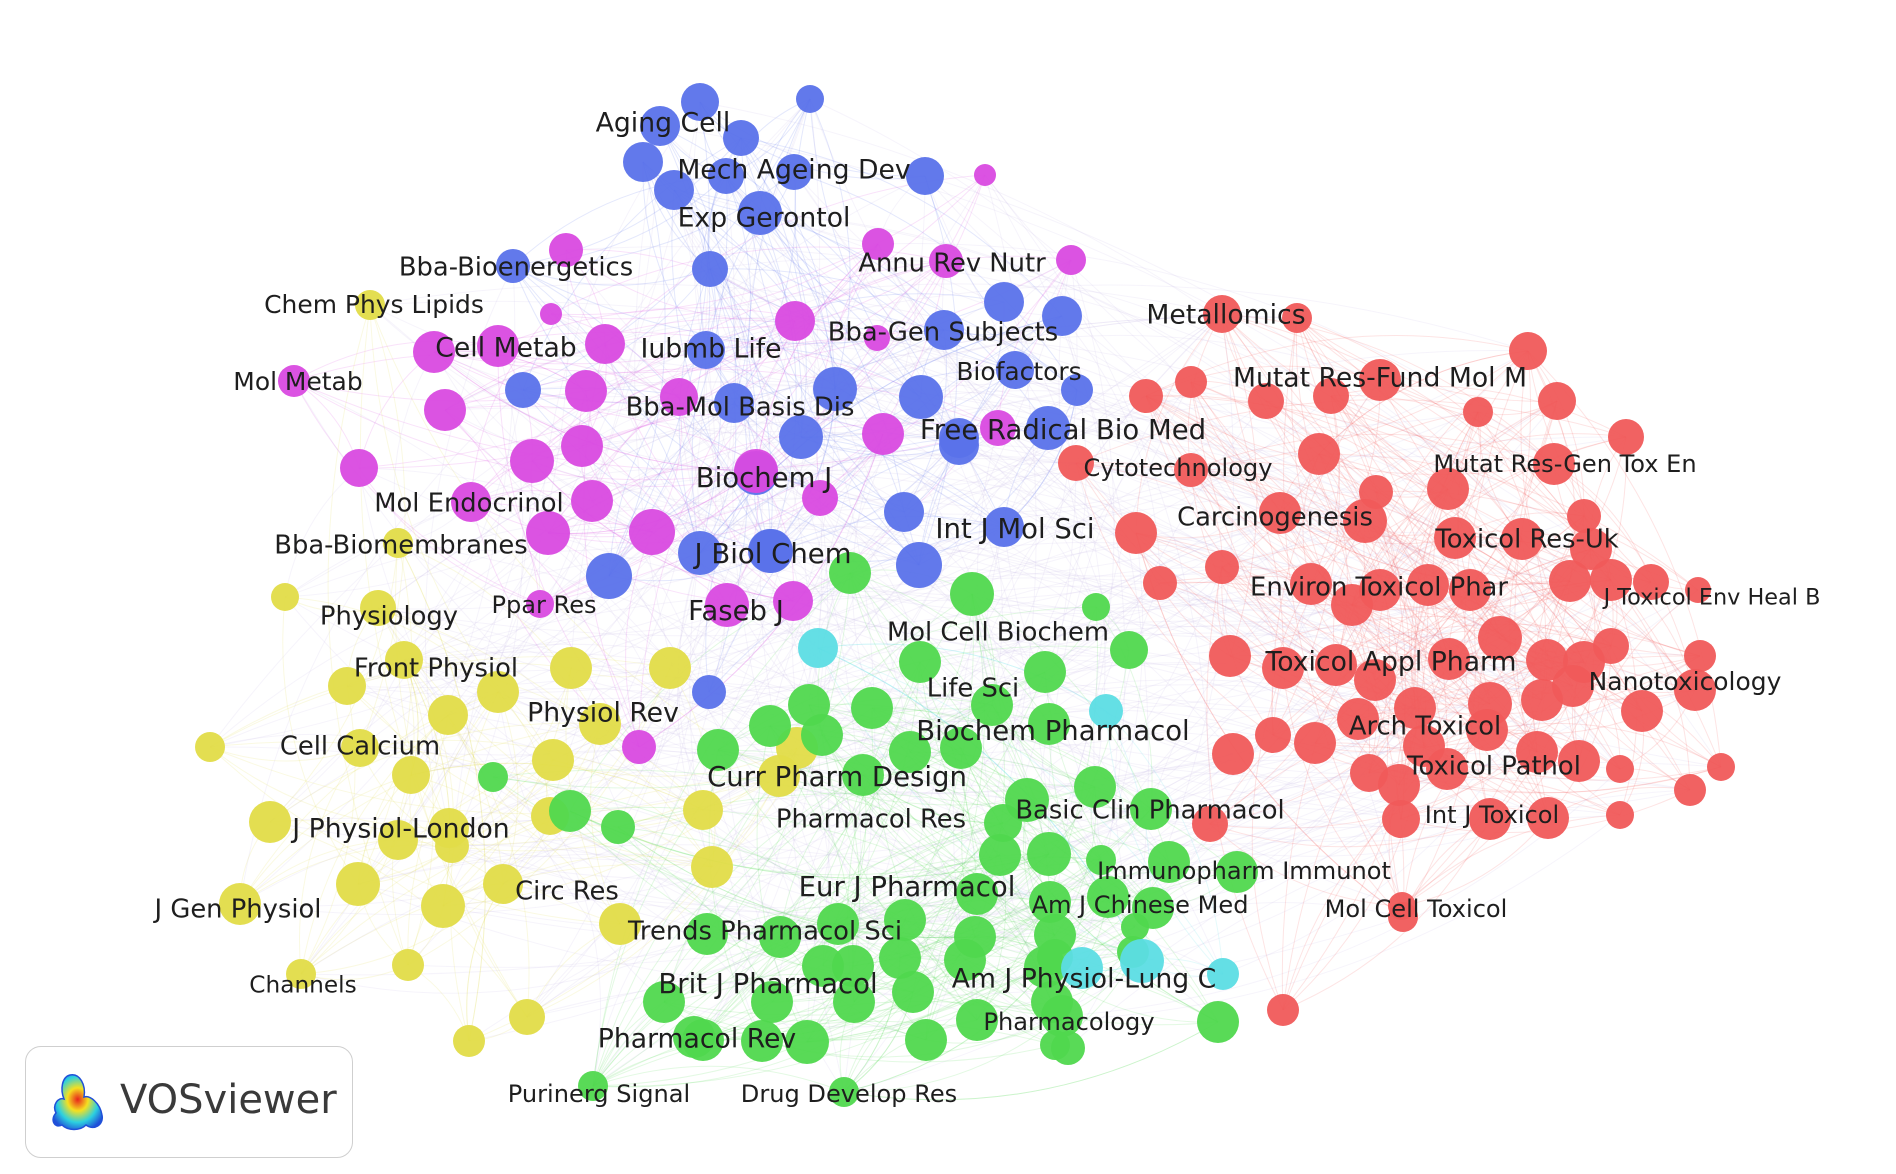 Image resolution: width=1896 pixels, height=1174 pixels. I want to click on node-label-toxicol-appl-pharm: Toxicol Appl Pharm, so click(1391, 662).